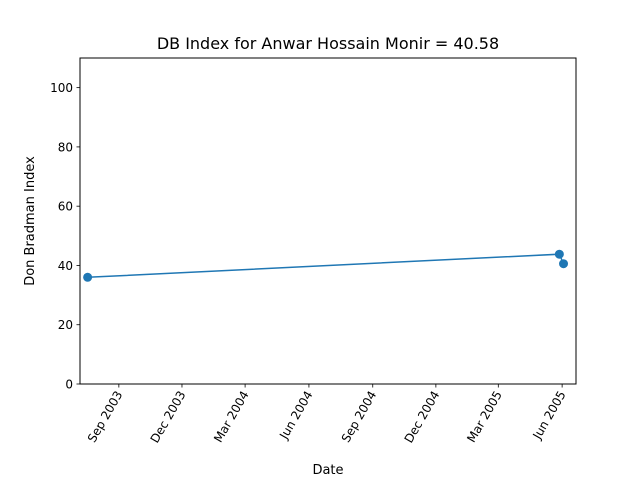 This screenshot has width=640, height=480. Describe the element at coordinates (65, 207) in the screenshot. I see `y-tick-label: 60` at that location.